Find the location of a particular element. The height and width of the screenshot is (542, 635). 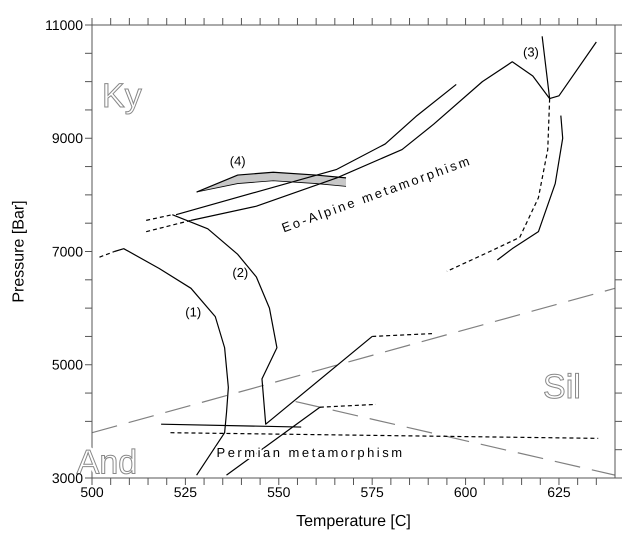

annotation: (3) is located at coordinates (531, 52).